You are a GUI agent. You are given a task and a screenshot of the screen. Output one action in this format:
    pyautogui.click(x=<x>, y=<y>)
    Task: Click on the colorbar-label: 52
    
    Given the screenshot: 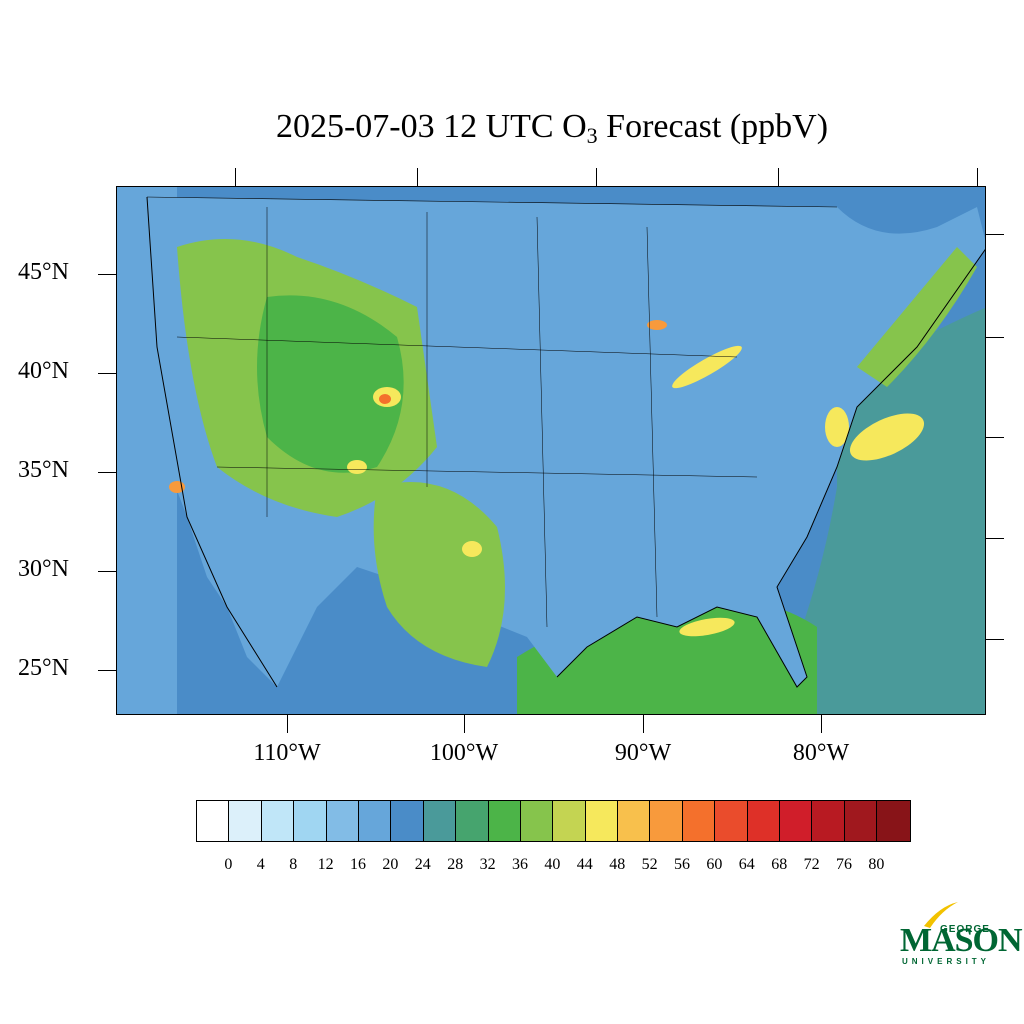 What is the action you would take?
    pyautogui.click(x=649, y=864)
    